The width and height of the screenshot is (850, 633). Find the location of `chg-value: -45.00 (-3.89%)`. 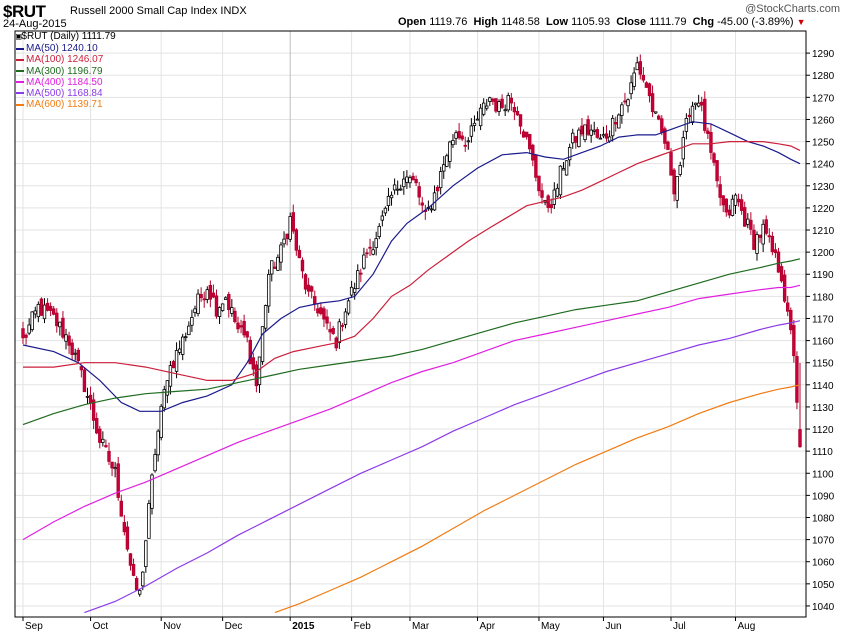

chg-value: -45.00 (-3.89%) is located at coordinates (755, 22).